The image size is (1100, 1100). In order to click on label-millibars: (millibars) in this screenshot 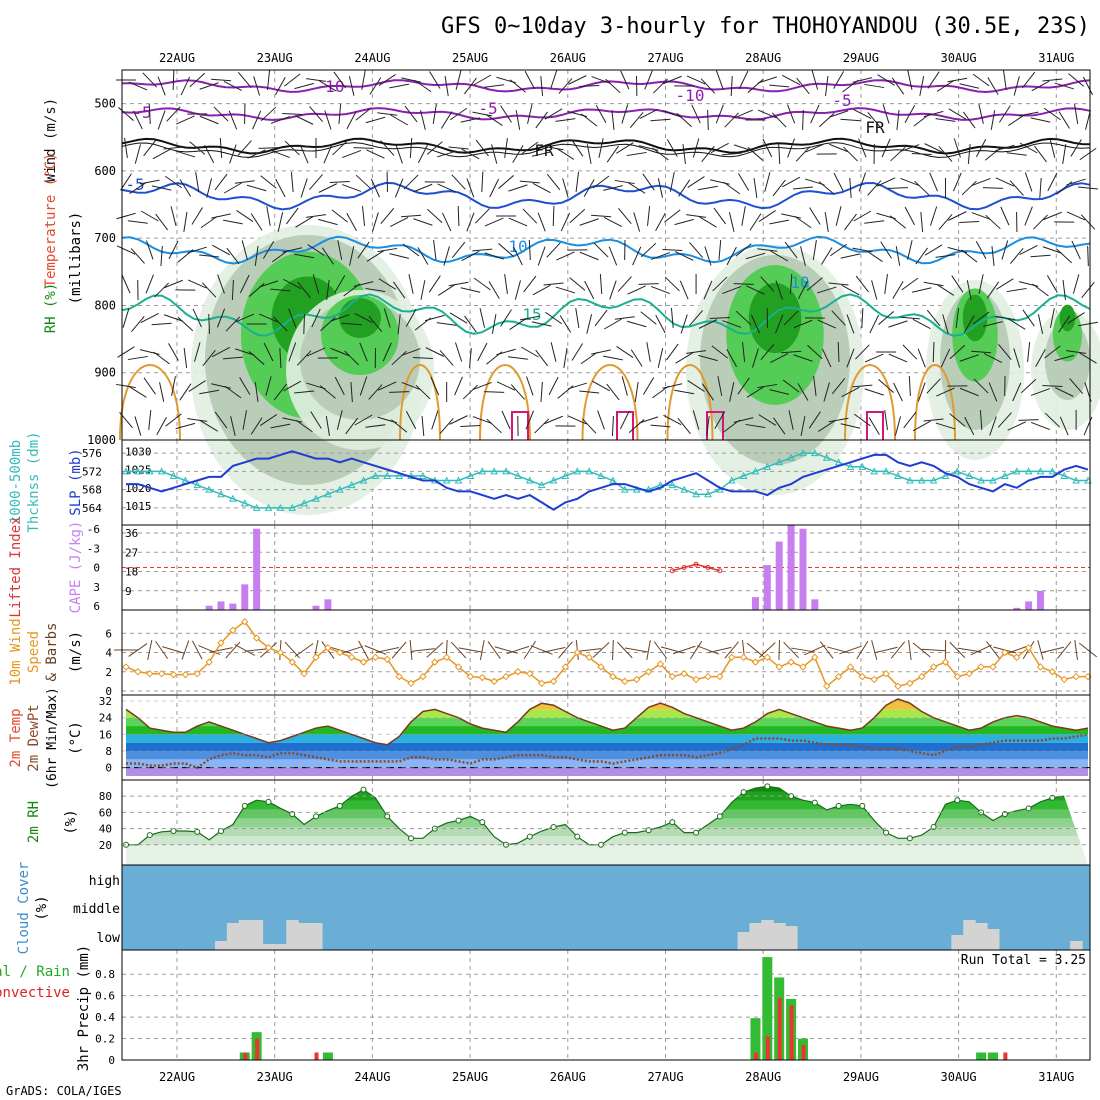, I will do `click(76, 258)`.